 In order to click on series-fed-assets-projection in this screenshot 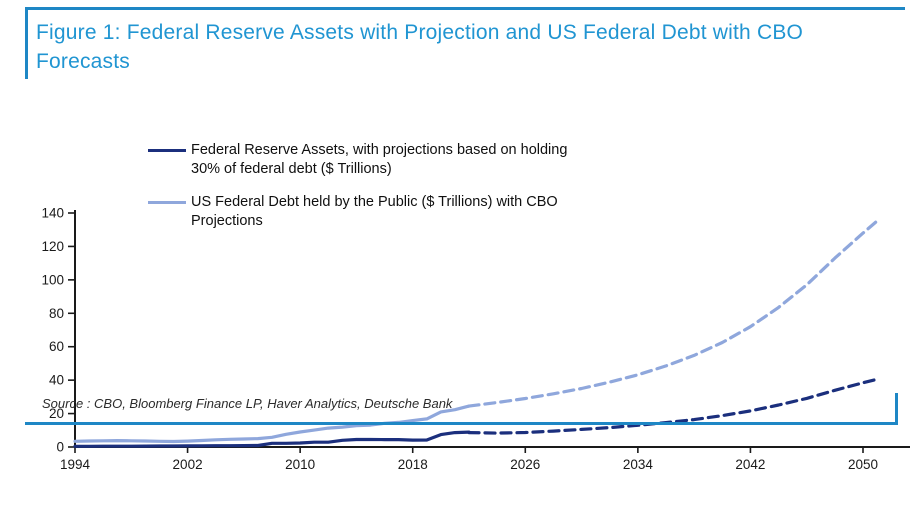, I will do `click(672, 406)`.